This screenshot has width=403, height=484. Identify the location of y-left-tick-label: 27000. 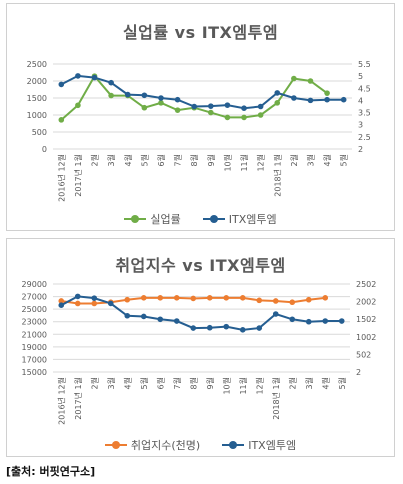
(34, 297).